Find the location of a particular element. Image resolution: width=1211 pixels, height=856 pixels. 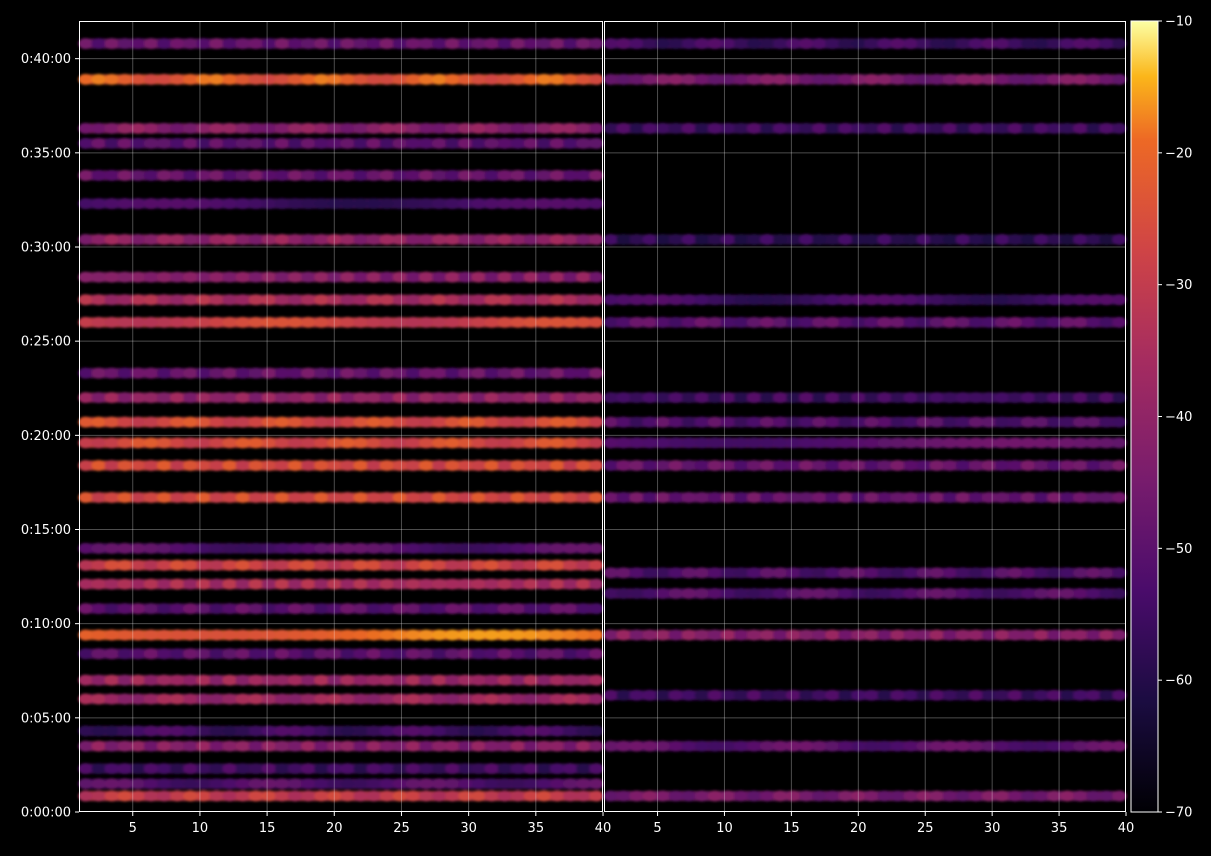

colorbar-tick-label: −60 is located at coordinates (1178, 681).